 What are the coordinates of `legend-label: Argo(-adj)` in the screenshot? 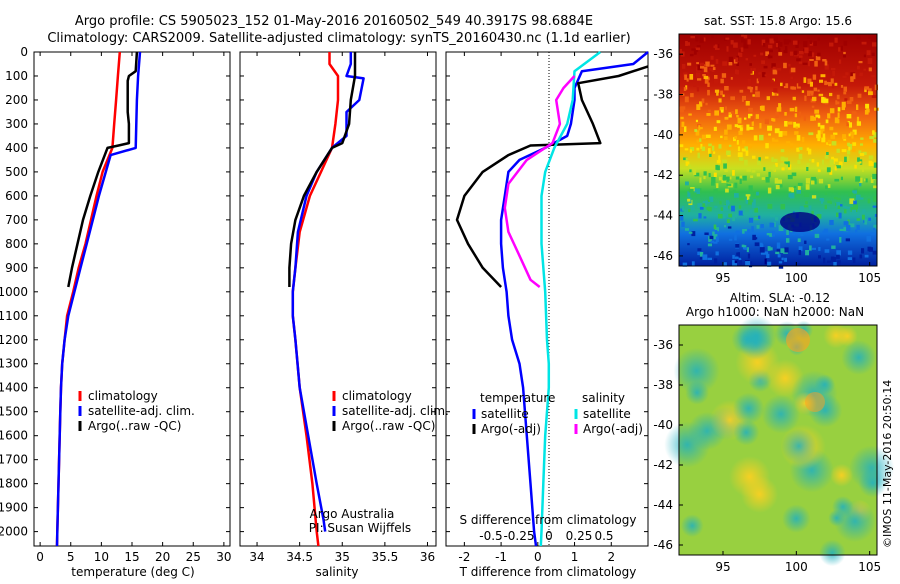 It's located at (511, 429).